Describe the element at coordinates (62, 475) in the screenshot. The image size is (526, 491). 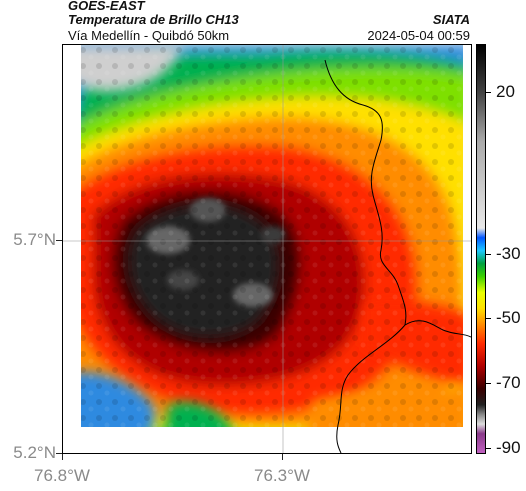
I see `x-tick-label: 76.8°W` at that location.